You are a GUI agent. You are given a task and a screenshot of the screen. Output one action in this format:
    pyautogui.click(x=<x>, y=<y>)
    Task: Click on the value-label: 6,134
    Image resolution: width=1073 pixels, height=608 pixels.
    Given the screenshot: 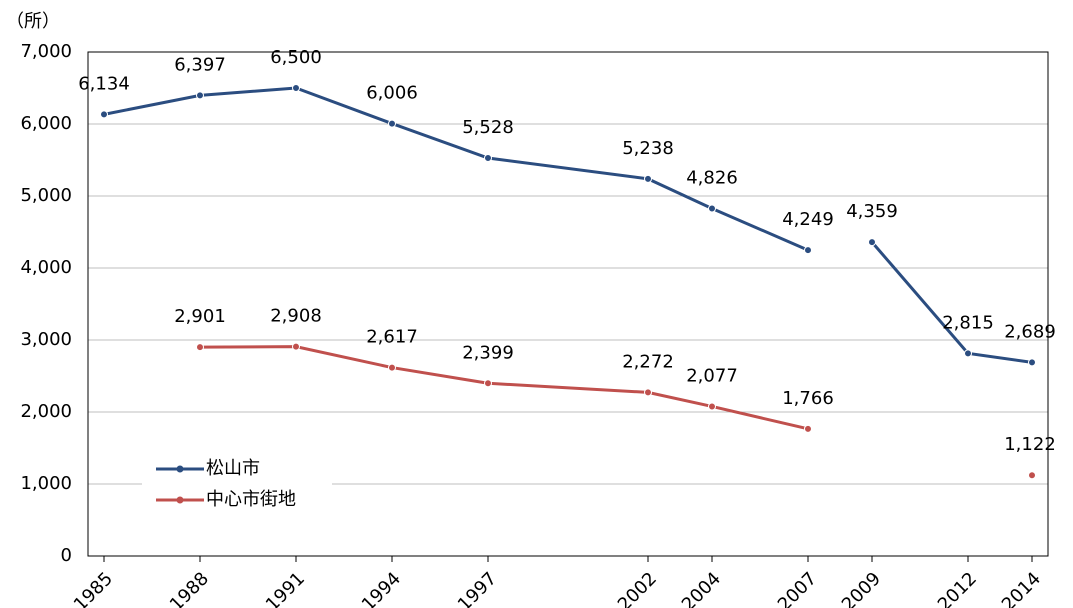 What is the action you would take?
    pyautogui.click(x=104, y=83)
    